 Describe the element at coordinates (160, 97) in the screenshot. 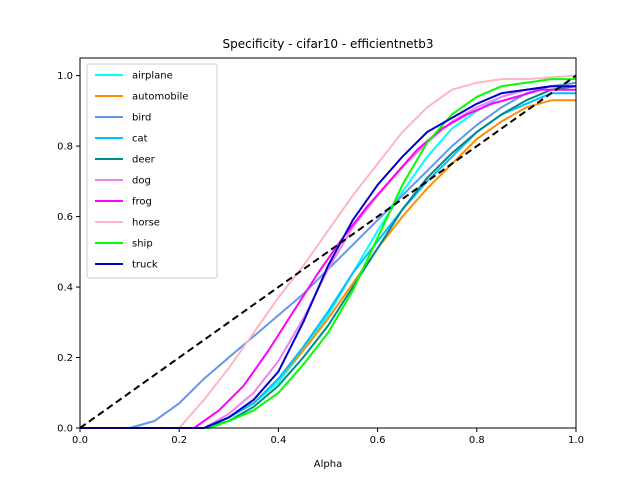

I see `legend-label-automobile: automobile` at that location.